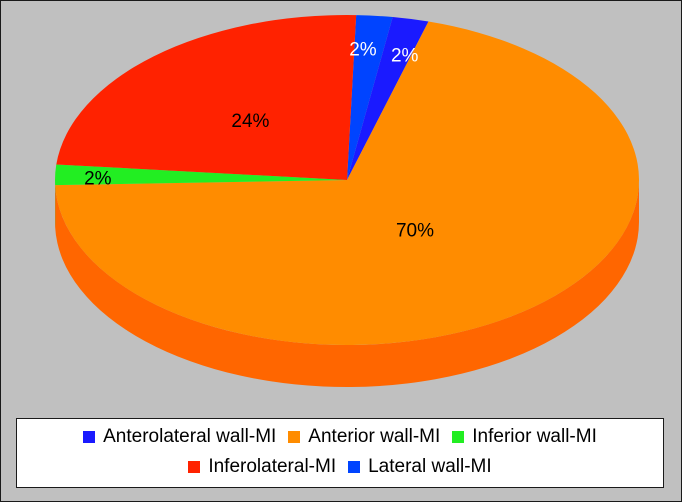 This screenshot has width=682, height=502. I want to click on legend-item-lateral: Lateral wall-MI, so click(420, 467).